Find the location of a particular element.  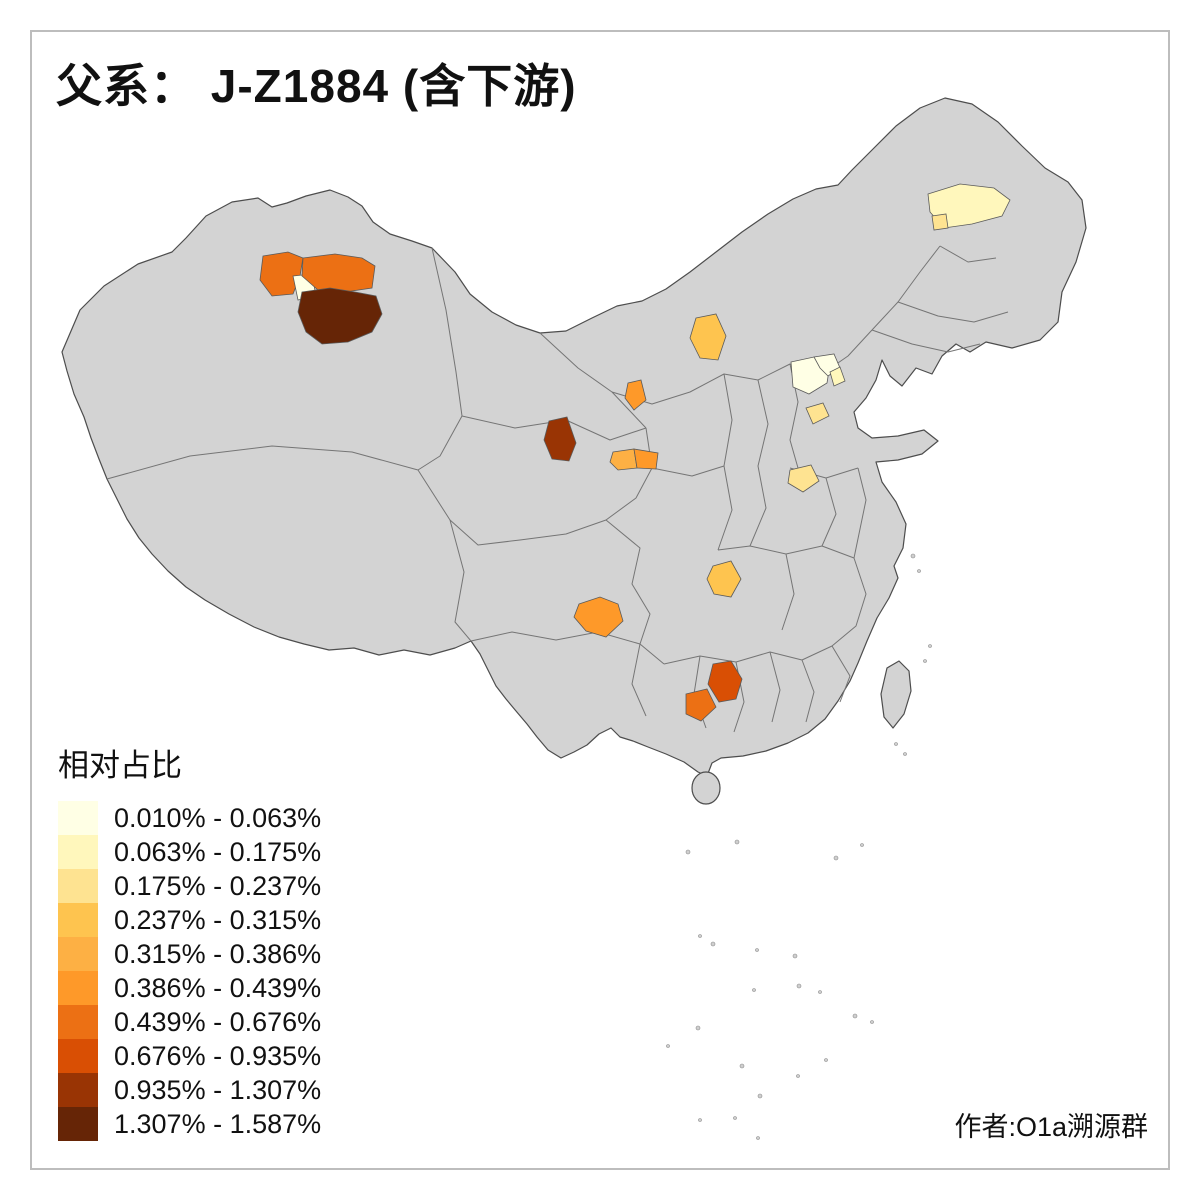

legend-label: 0.237% - 0.315% is located at coordinates (218, 919).